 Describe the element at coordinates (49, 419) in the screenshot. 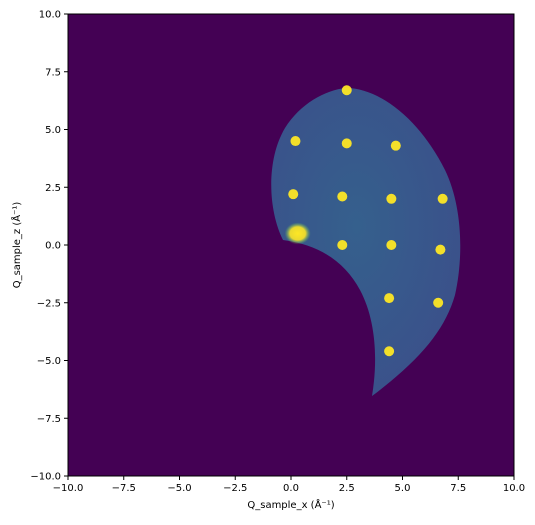

I see `y-tick-label: −7.5` at that location.